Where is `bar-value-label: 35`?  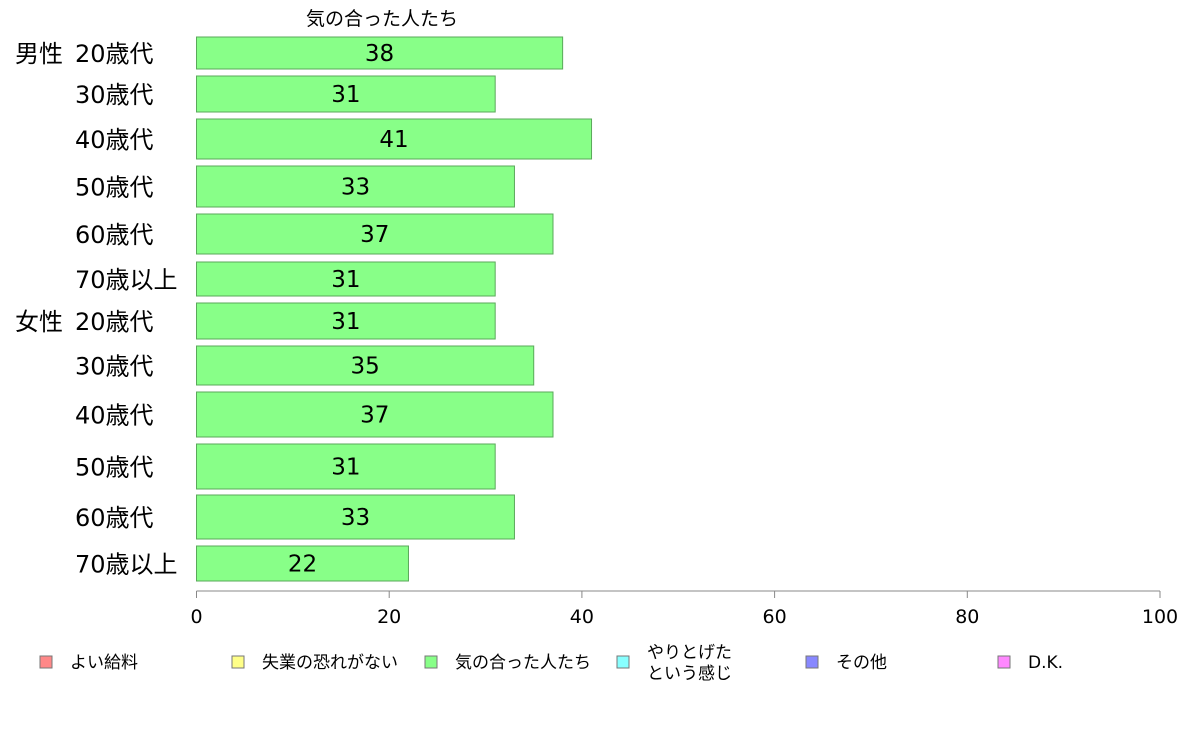 bar-value-label: 35 is located at coordinates (364, 367).